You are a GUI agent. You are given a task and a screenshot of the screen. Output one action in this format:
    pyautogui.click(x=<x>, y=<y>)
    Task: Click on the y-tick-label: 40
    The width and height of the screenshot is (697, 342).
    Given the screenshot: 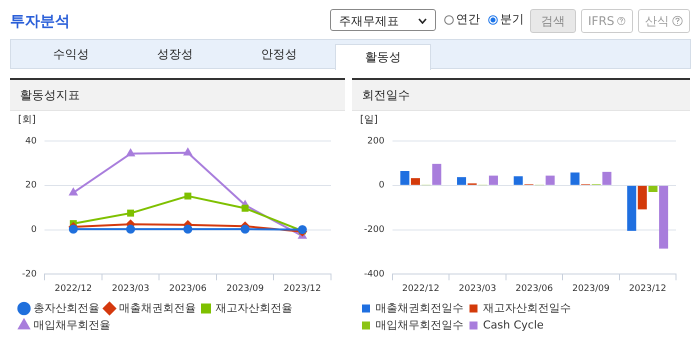 What is the action you would take?
    pyautogui.click(x=31, y=141)
    